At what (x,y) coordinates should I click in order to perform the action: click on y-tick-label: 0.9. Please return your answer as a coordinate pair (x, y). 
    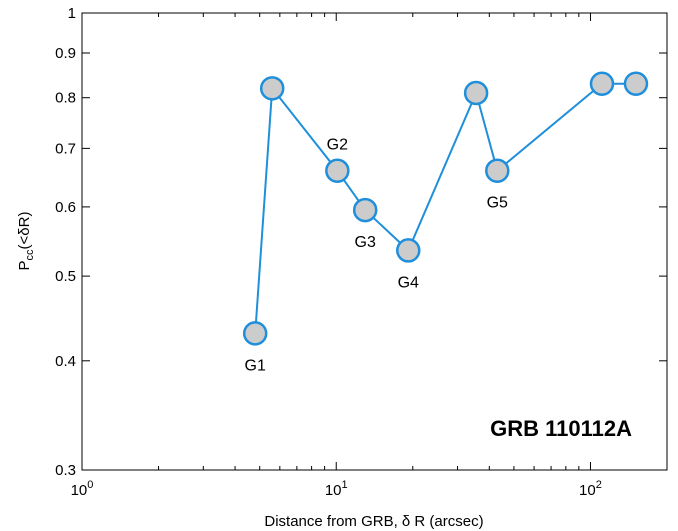
    Looking at the image, I should click on (65, 53).